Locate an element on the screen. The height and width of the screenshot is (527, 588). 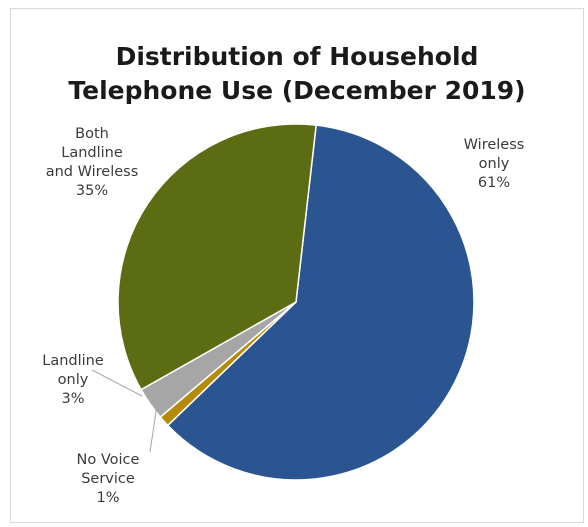
label-both-value: 35% is located at coordinates (92, 191).